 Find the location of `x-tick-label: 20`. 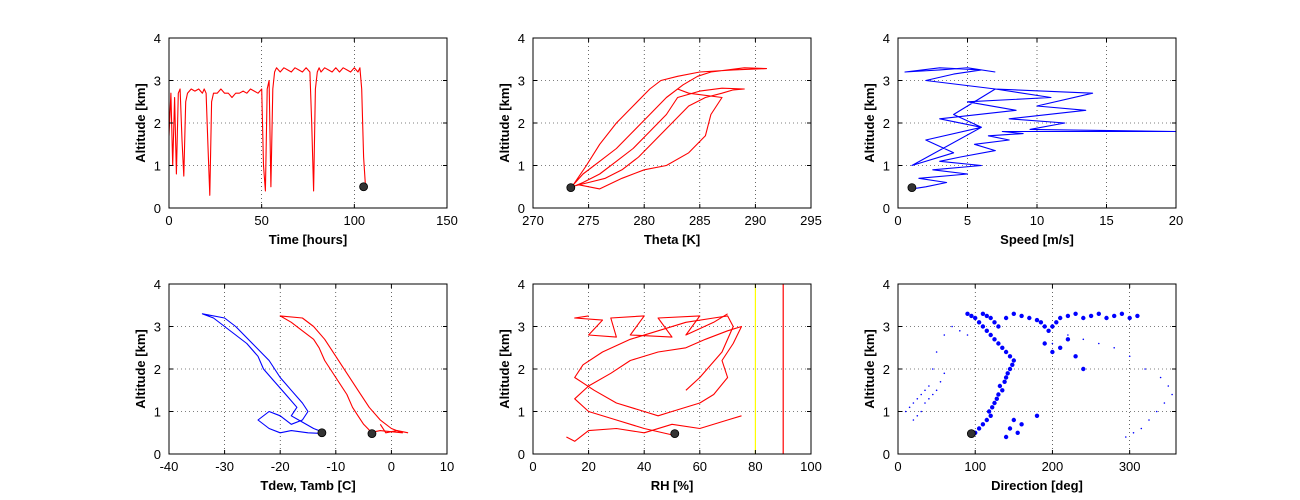

x-tick-label: 20 is located at coordinates (1176, 220).